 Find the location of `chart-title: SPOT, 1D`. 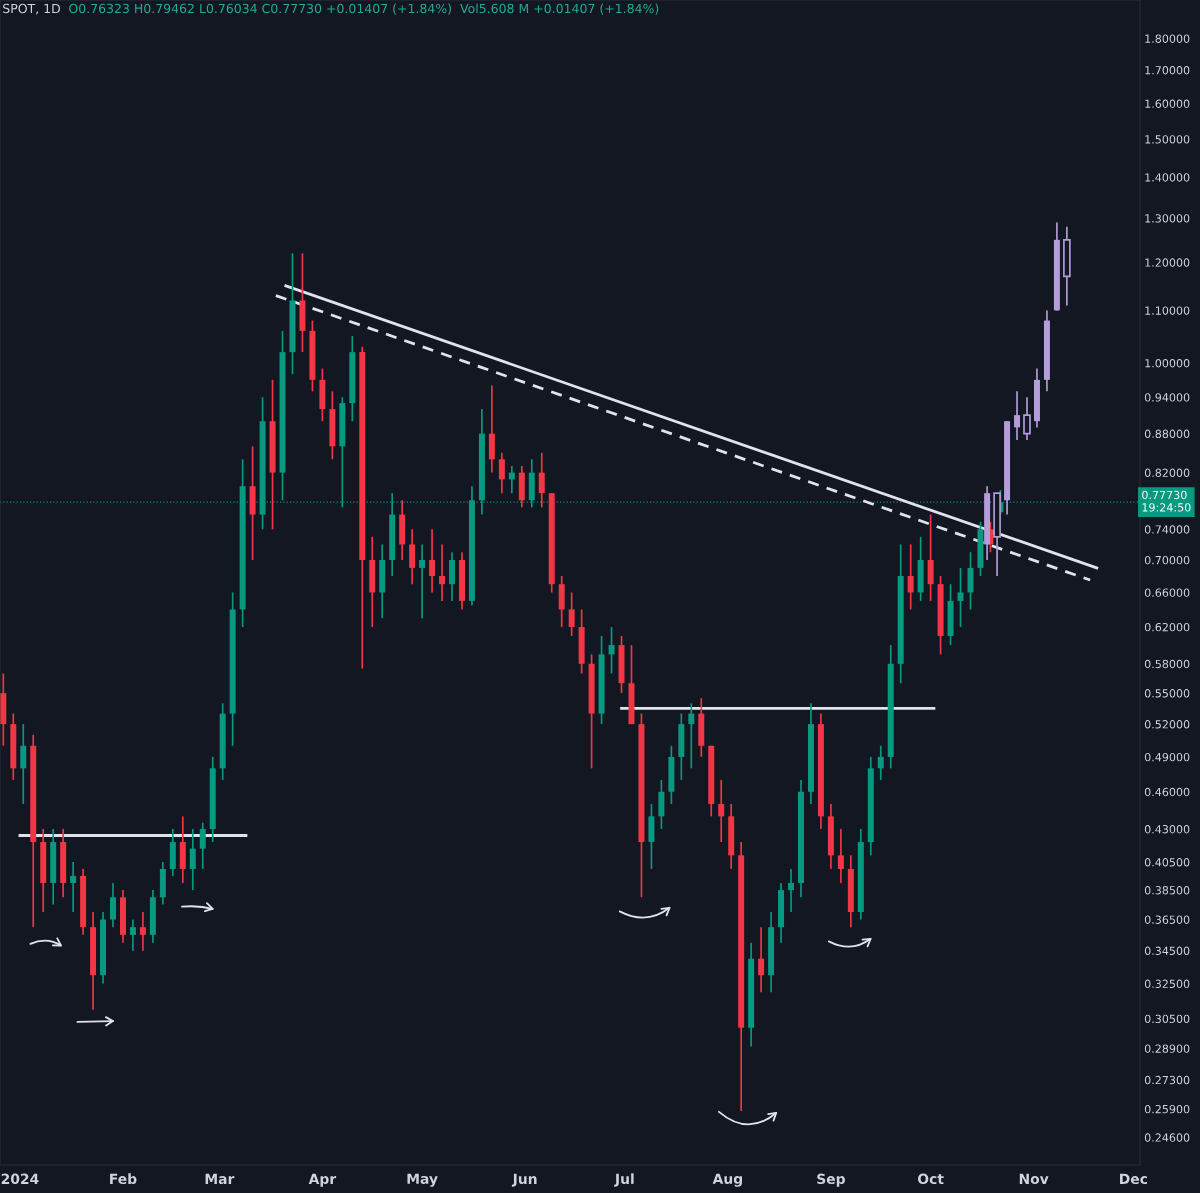

chart-title: SPOT, 1D is located at coordinates (32, 9).